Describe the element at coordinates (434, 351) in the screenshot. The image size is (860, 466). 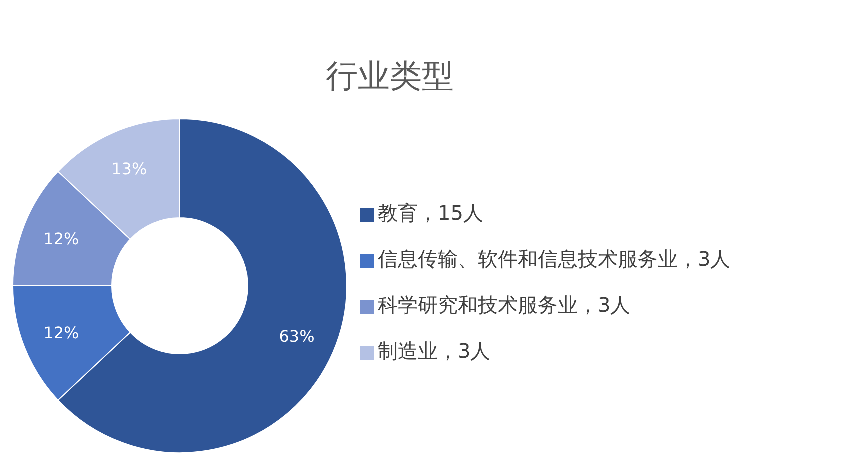
I see `legend-label: 制造业，3人` at that location.